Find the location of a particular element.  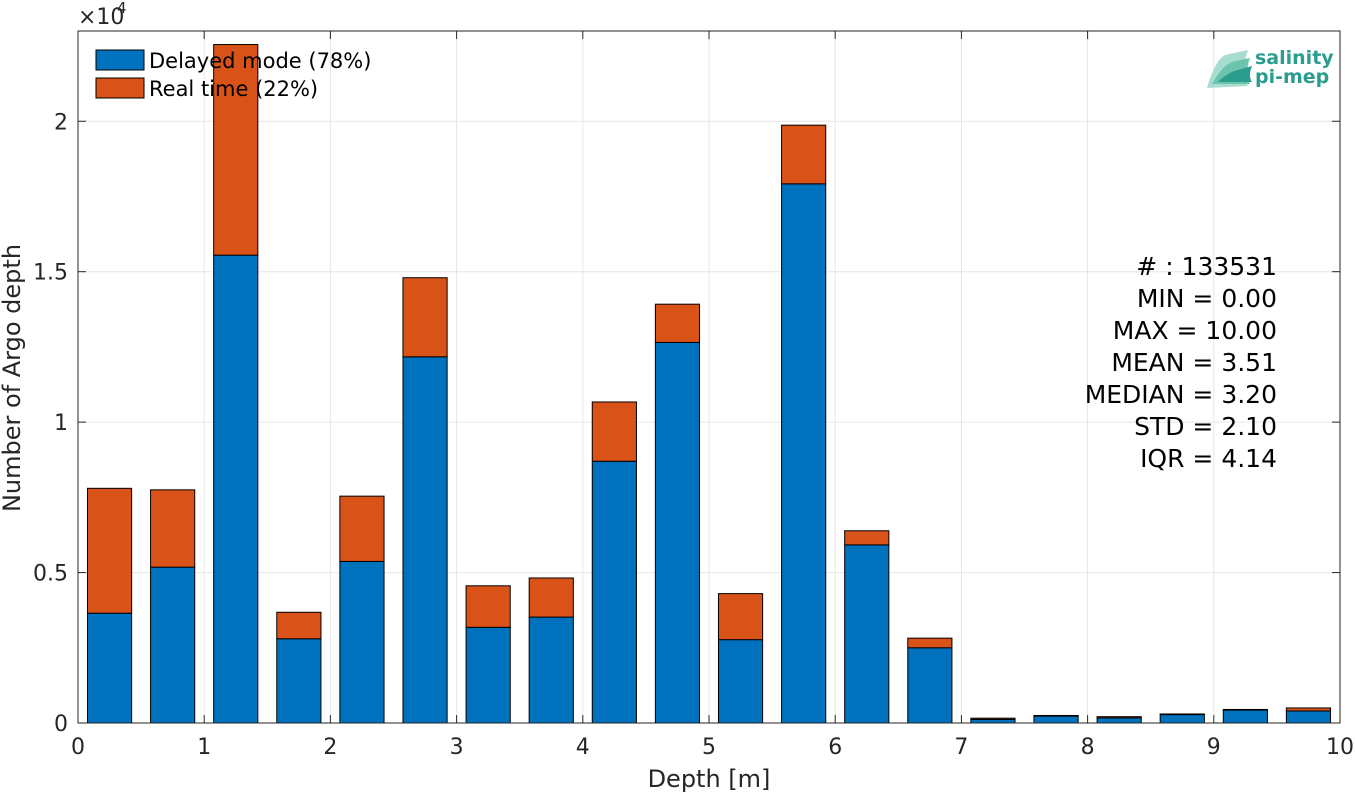

y-tick-label-4: 2 is located at coordinates (61, 122).